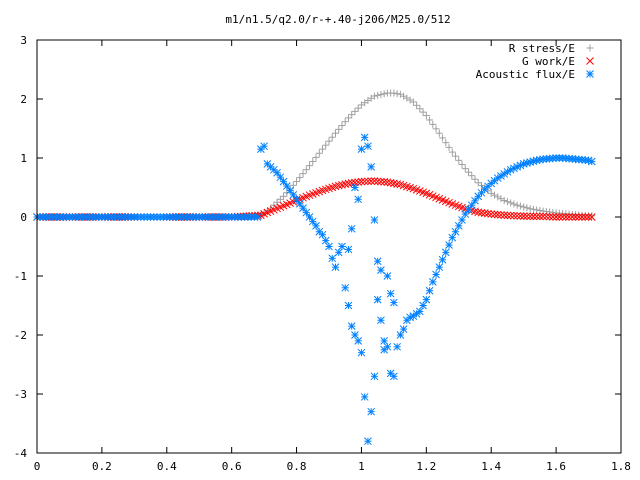 Image resolution: width=640 pixels, height=480 pixels. Describe the element at coordinates (621, 466) in the screenshot. I see `x-tick-label: 1.8` at that location.